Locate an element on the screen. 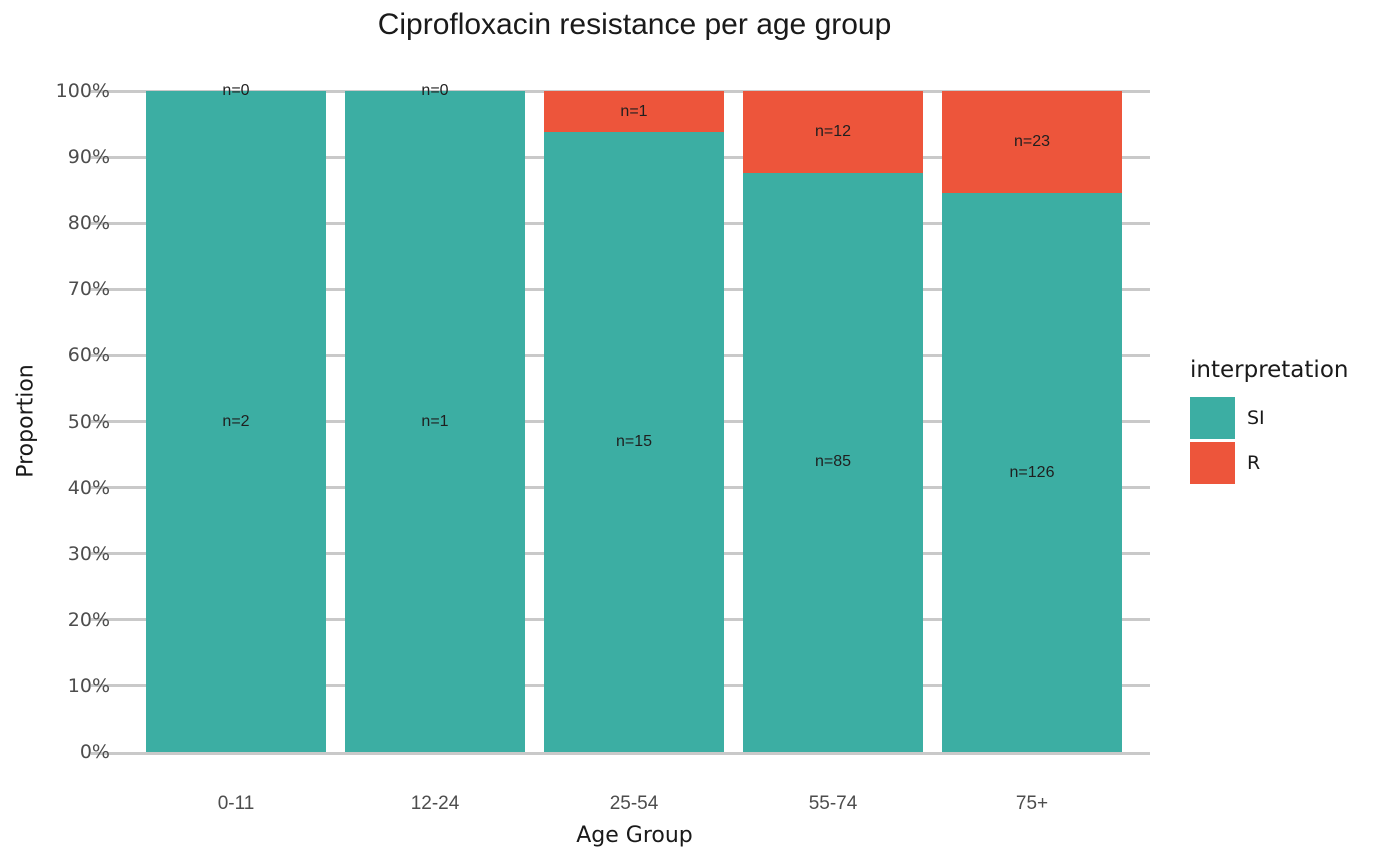 The width and height of the screenshot is (1400, 866). y-tick-label-40: 40% is located at coordinates (88, 487).